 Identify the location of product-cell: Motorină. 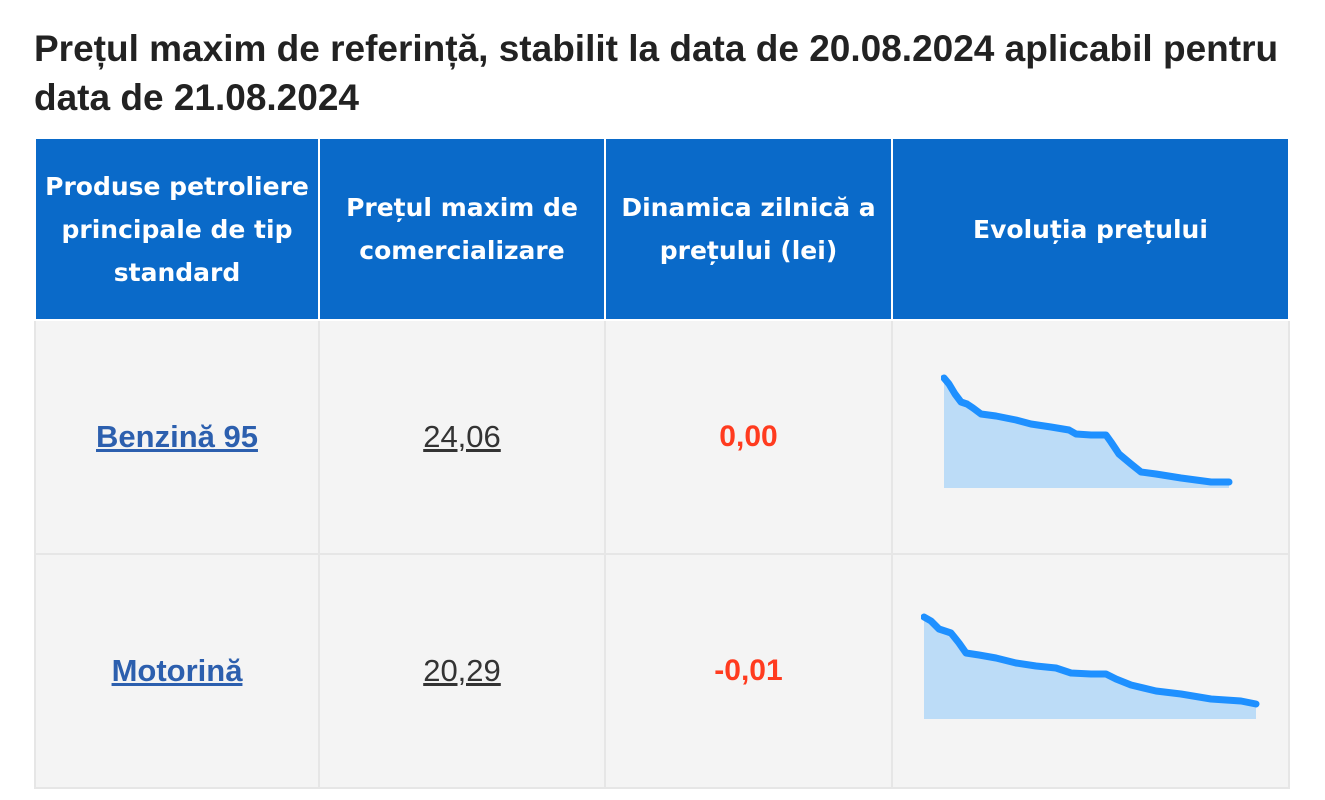
(177, 671).